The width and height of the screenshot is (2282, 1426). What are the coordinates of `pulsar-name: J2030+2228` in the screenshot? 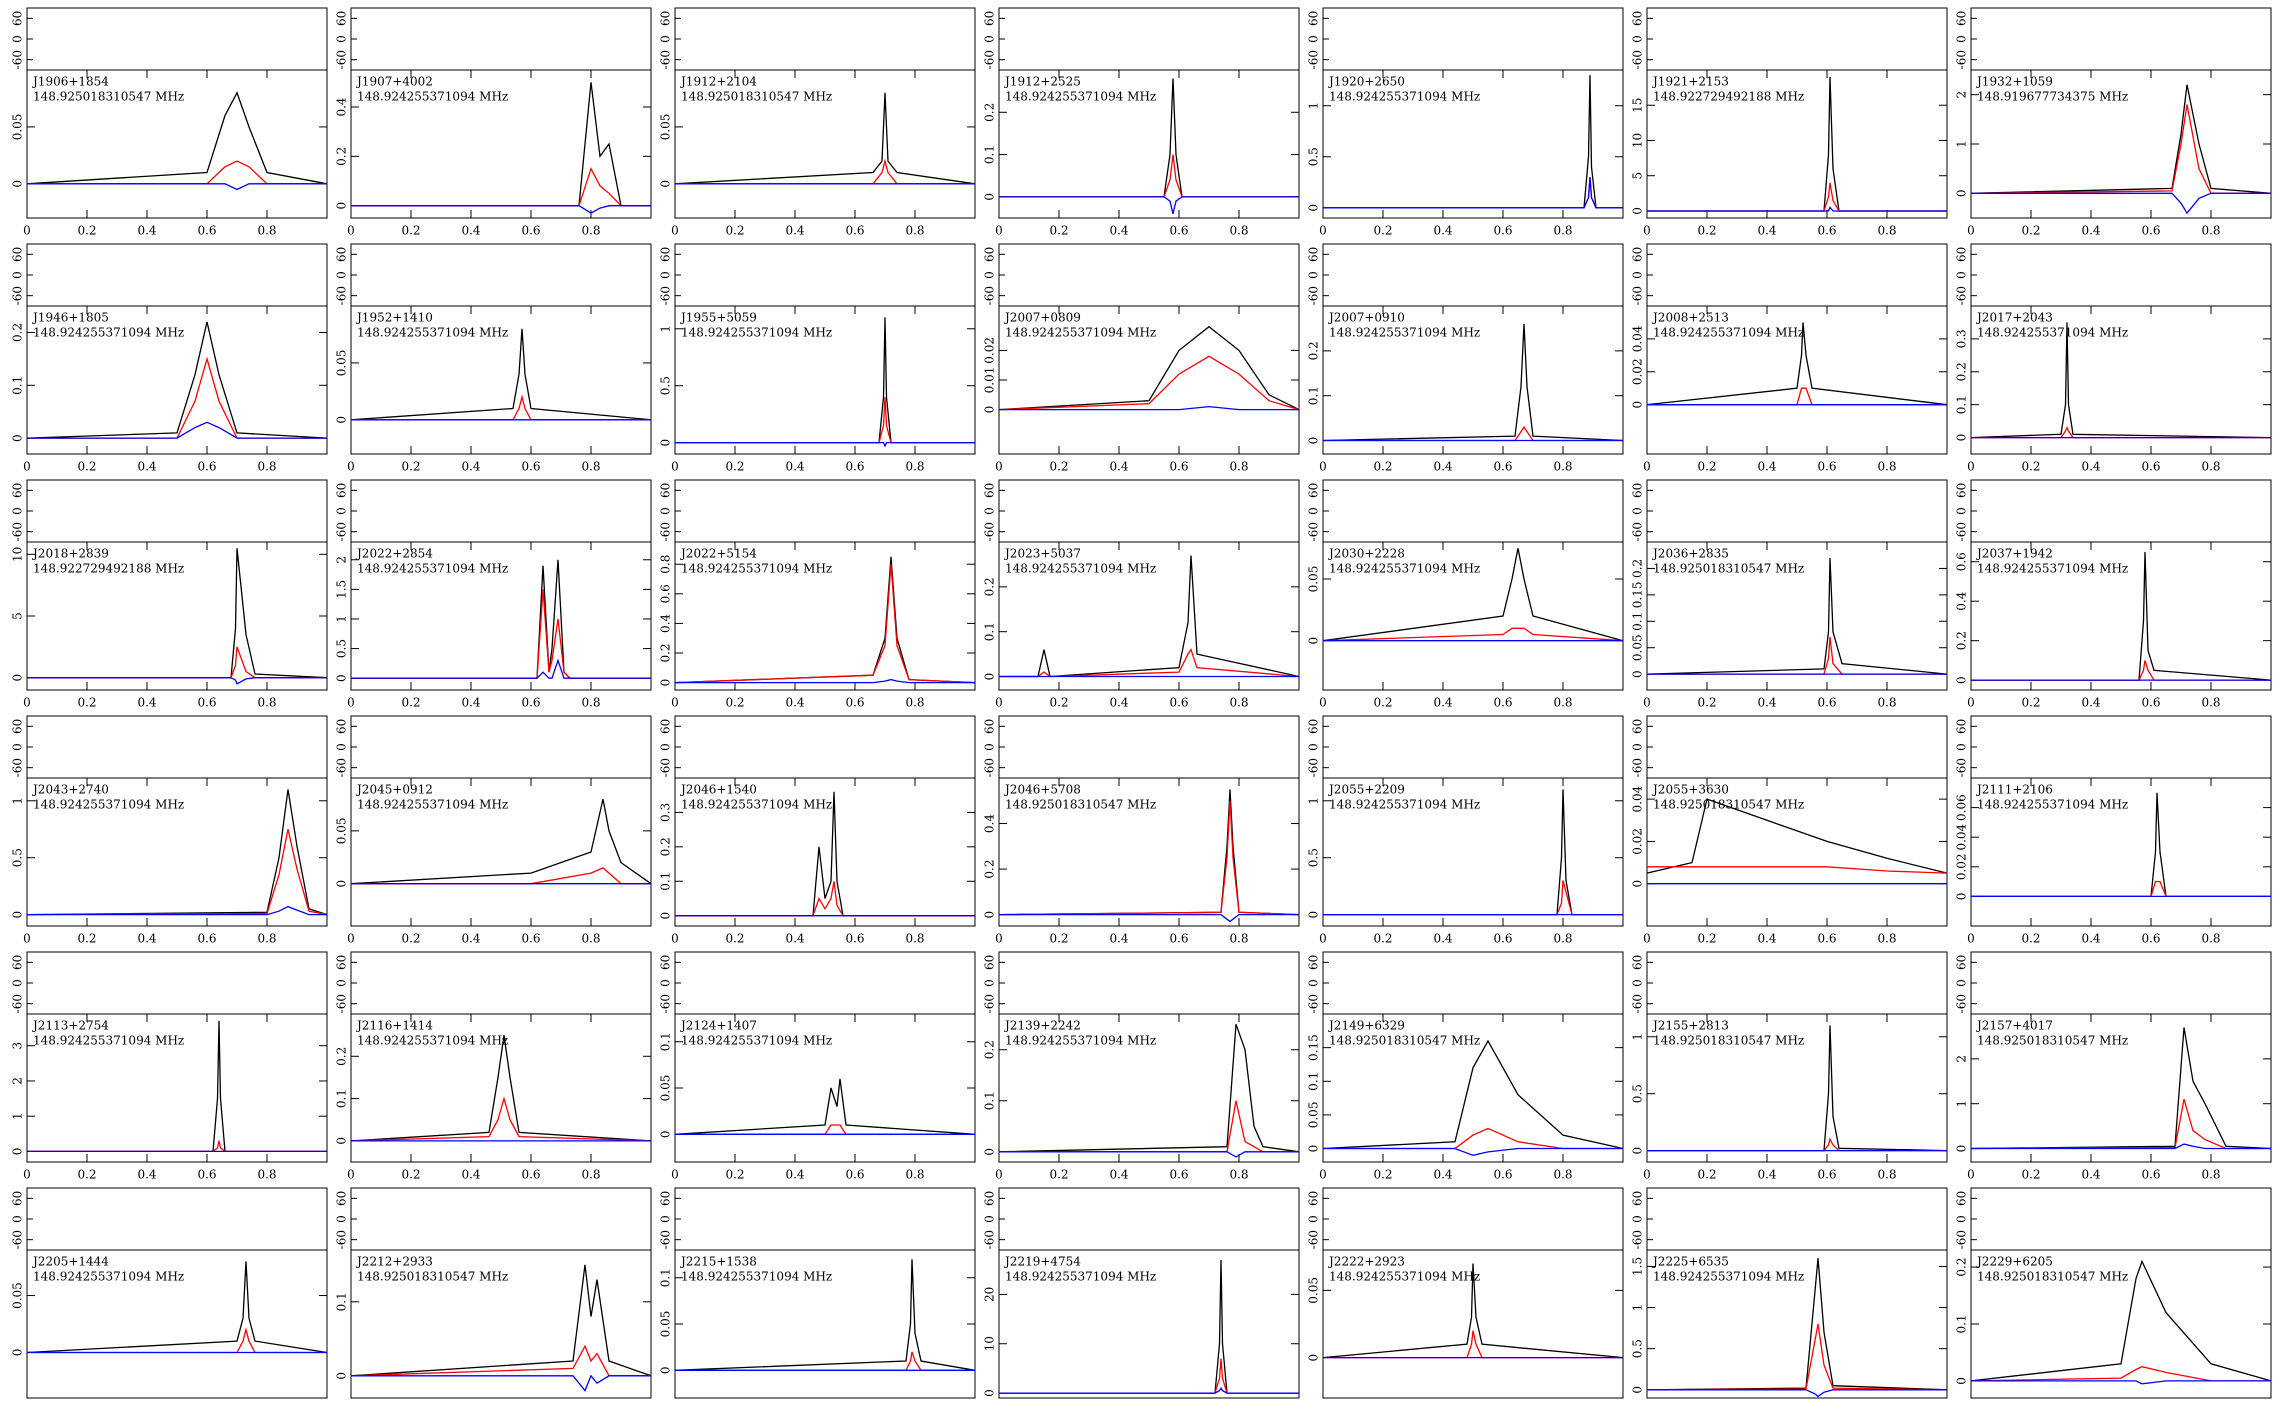 It's located at (1366, 554).